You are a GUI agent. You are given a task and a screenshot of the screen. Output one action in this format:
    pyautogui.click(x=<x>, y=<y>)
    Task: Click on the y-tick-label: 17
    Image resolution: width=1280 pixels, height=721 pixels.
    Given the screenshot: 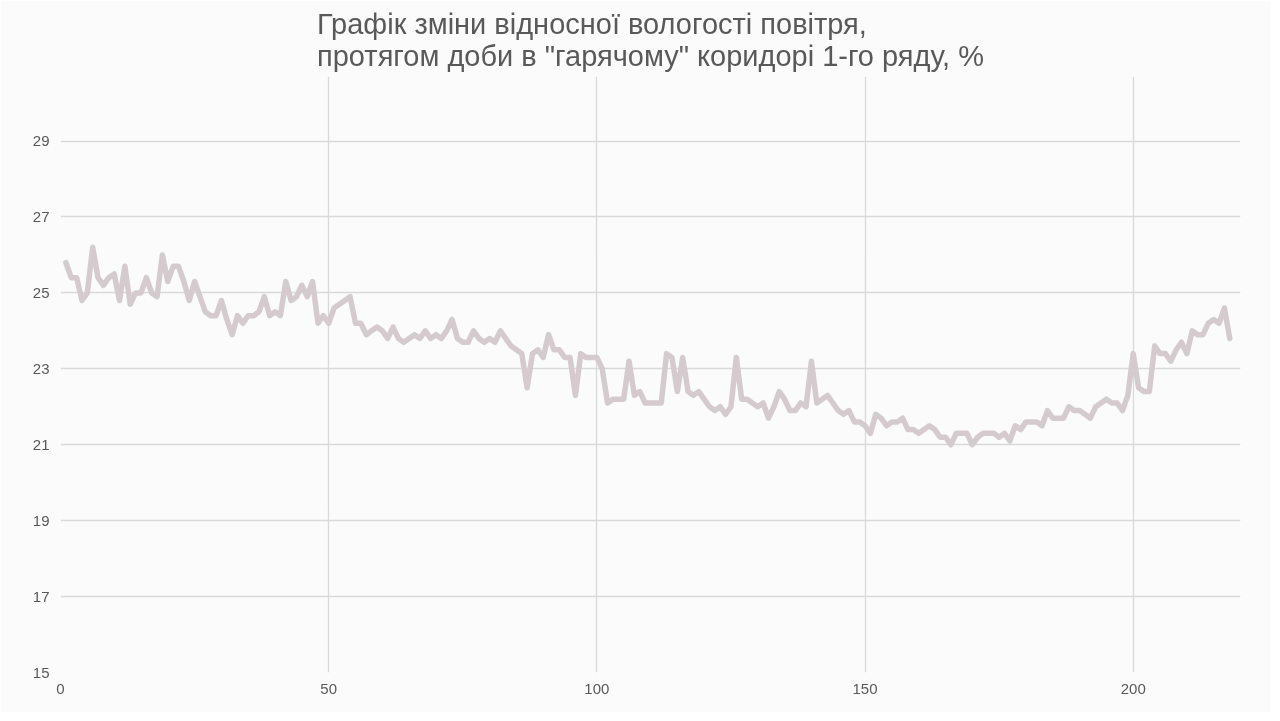 What is the action you would take?
    pyautogui.click(x=41, y=596)
    